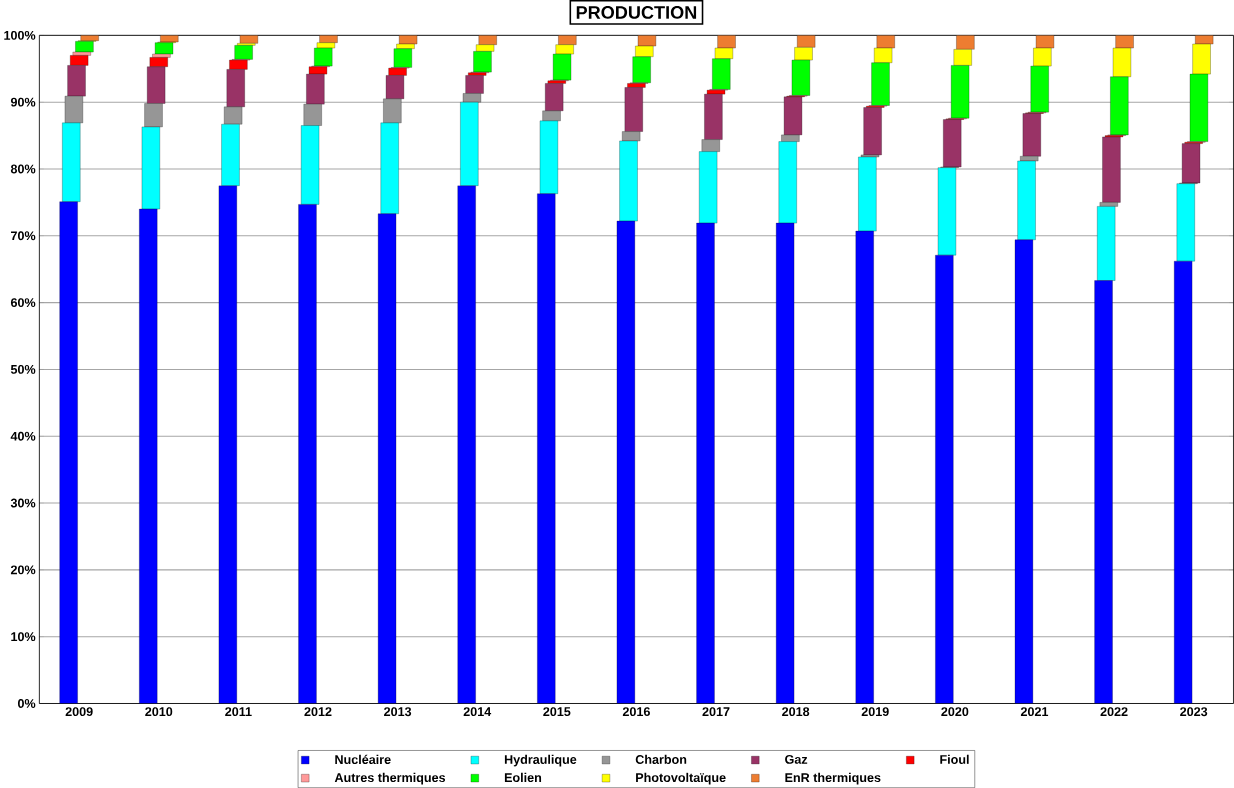  What do you see at coordinates (390, 778) in the screenshot?
I see `legend-label: Autres thermiques` at bounding box center [390, 778].